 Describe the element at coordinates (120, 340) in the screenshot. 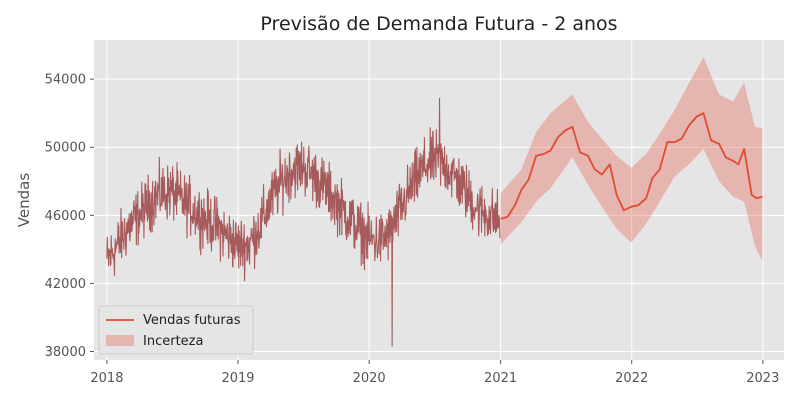

I see `legend-uncertainty-swatch` at that location.